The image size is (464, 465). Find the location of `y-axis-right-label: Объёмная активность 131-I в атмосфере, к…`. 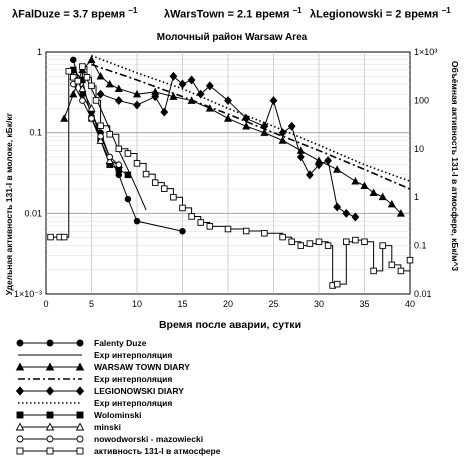

y-axis-right-label: Объёмная активность 131-I в атмосфере, к… is located at coordinates (455, 166).